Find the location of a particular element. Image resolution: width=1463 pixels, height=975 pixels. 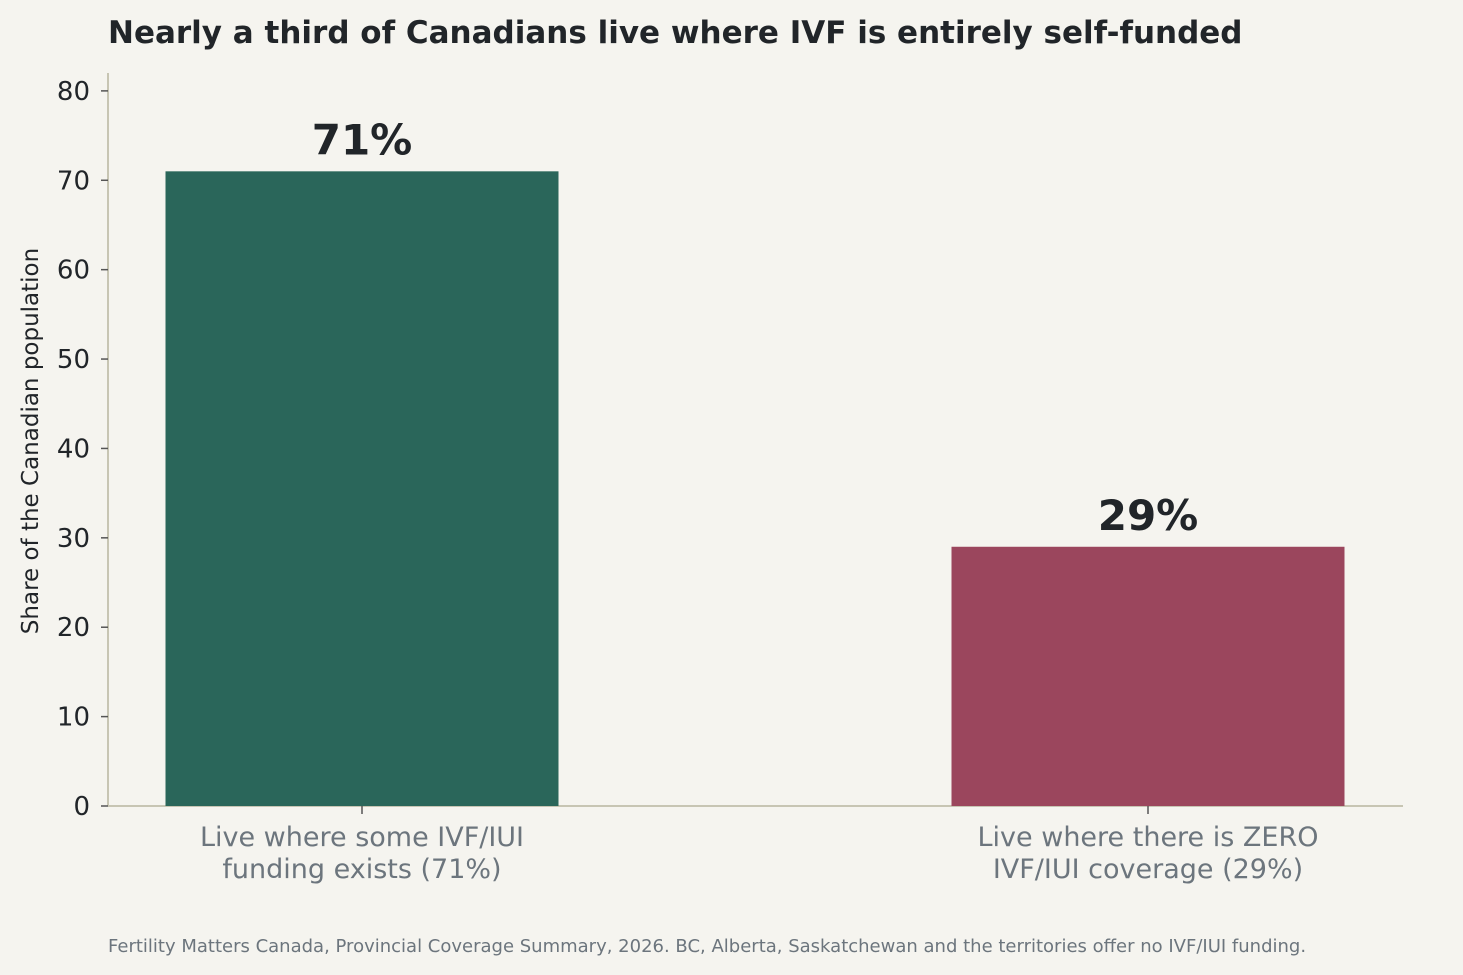

y-tick-label: 0 is located at coordinates (81, 807).